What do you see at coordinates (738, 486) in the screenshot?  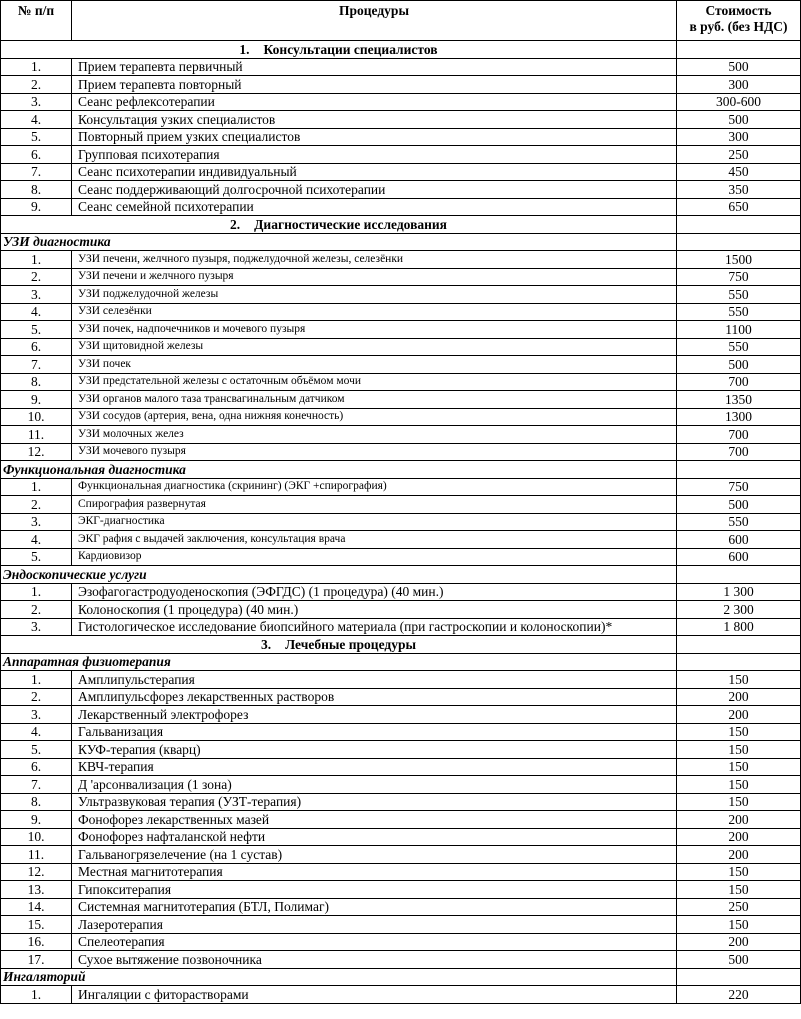 I see `item-price: 750` at bounding box center [738, 486].